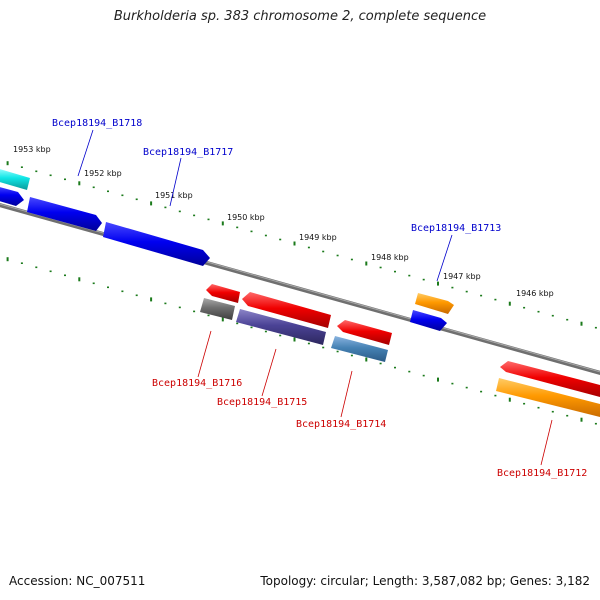 Image resolution: width=600 pixels, height=600 pixels. I want to click on gene-orange-b1713-block, so click(434, 303).